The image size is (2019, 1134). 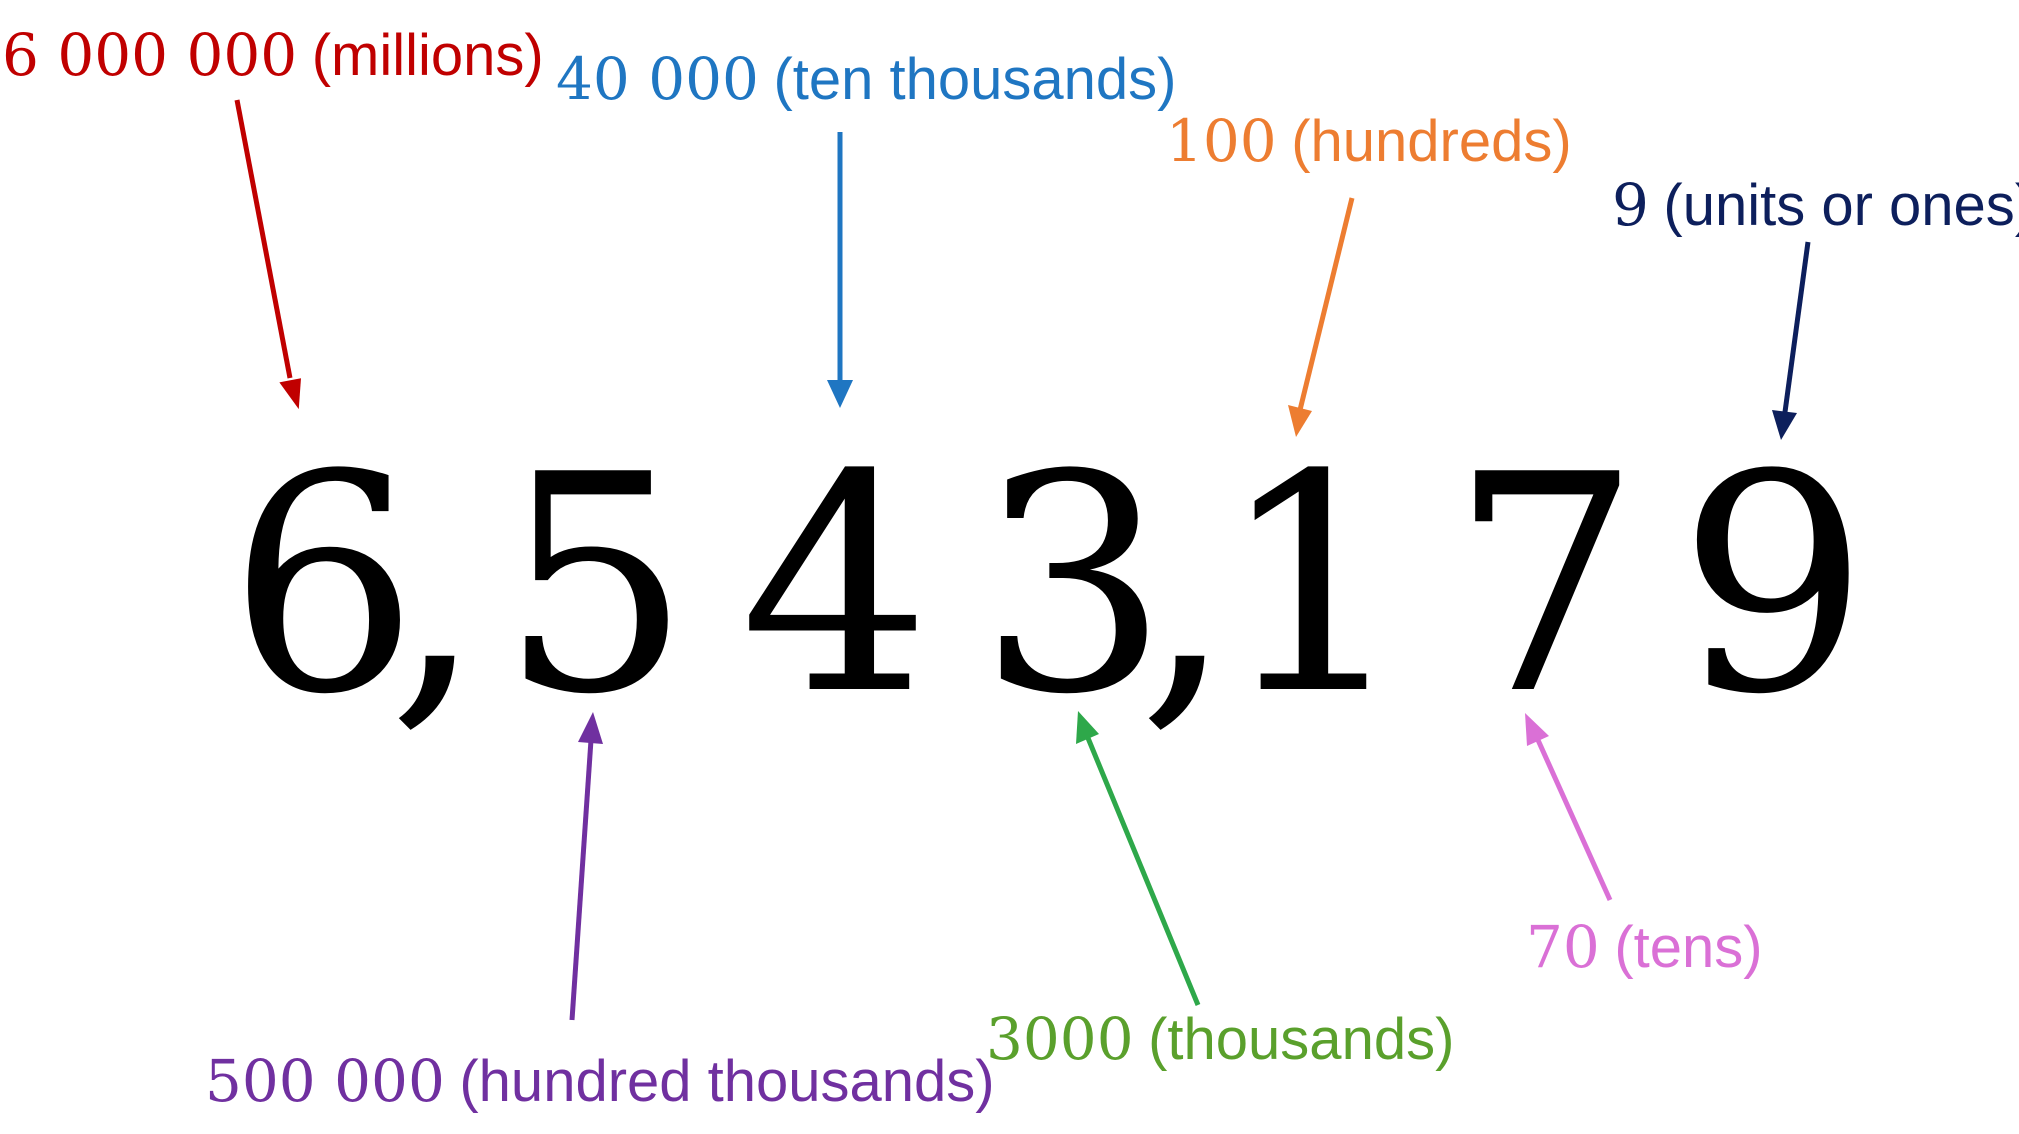 I want to click on arrow-thousands, so click(x=1138, y=858).